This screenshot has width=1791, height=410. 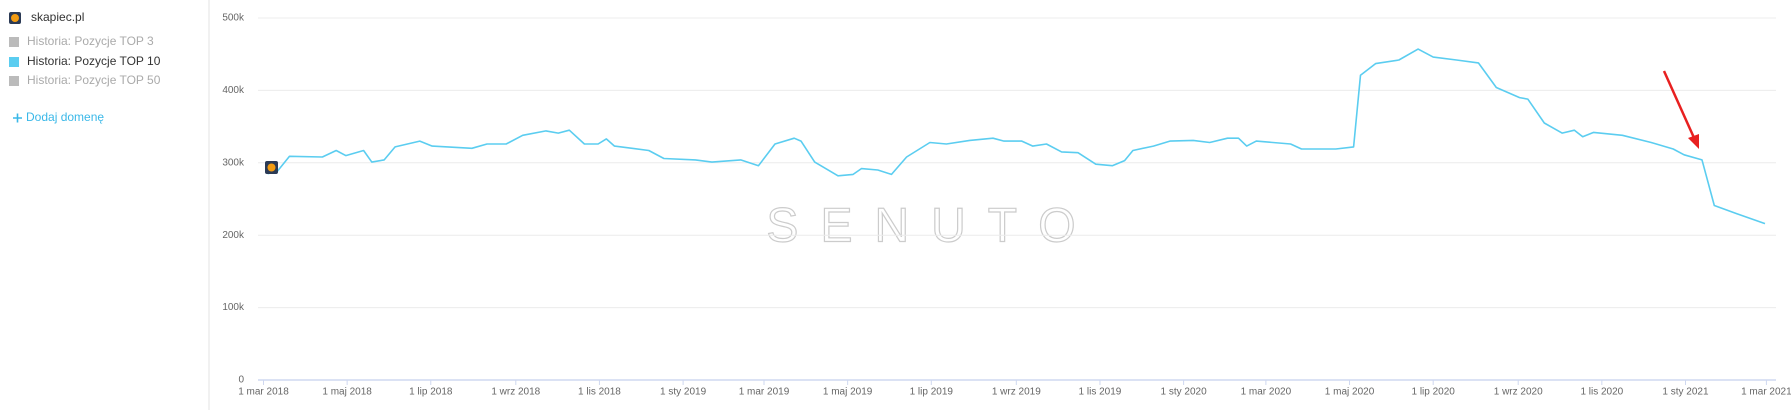 I want to click on domain-icon-dot, so click(x=15, y=18).